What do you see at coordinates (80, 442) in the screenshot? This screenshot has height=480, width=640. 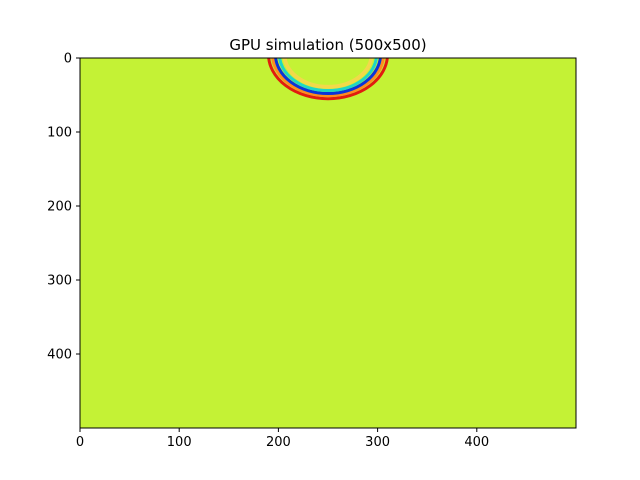 I see `x-tick-label: 0` at bounding box center [80, 442].